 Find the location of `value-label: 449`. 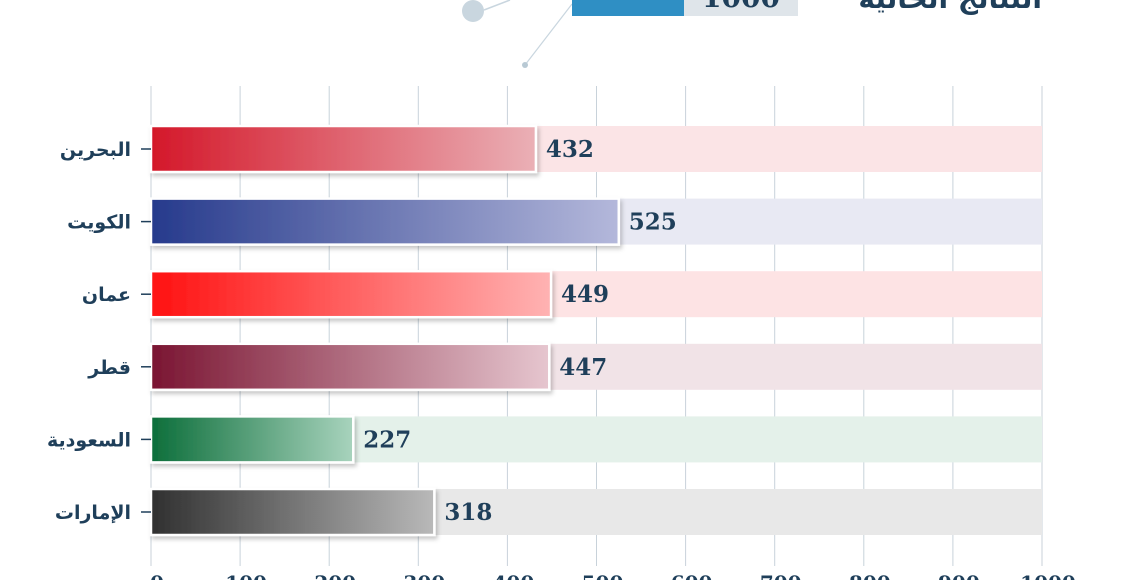

value-label: 449 is located at coordinates (585, 294).